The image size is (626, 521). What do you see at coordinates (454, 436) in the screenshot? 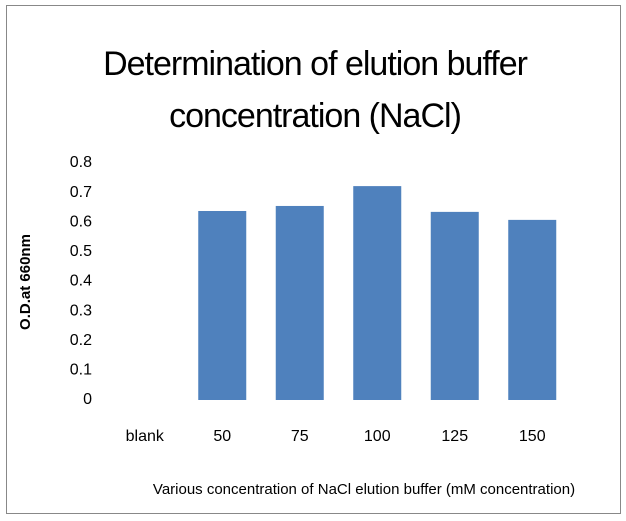
I see `x-tick-label: 125` at bounding box center [454, 436].